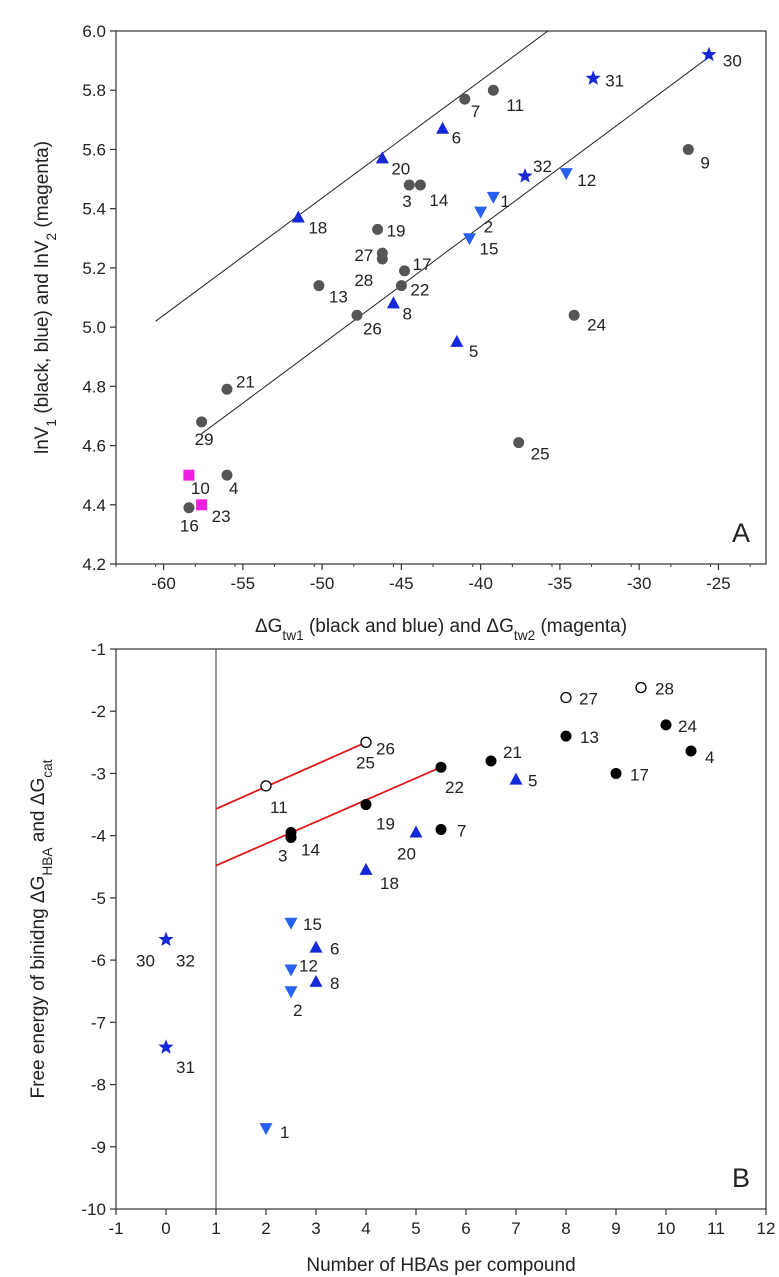  I want to click on point-label: 17, so click(422, 264).